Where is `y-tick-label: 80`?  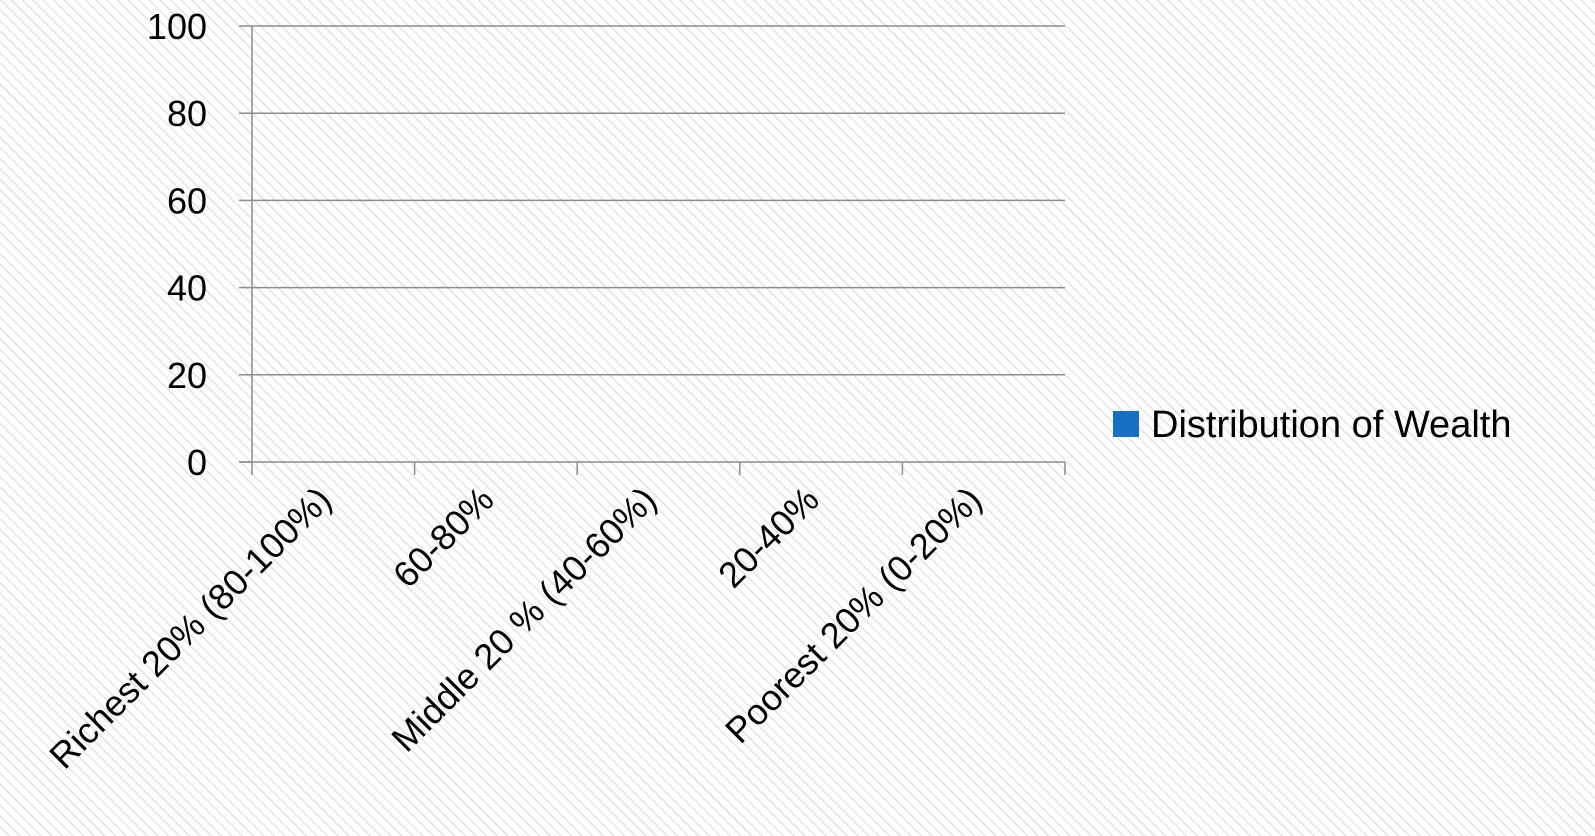 y-tick-label: 80 is located at coordinates (187, 113).